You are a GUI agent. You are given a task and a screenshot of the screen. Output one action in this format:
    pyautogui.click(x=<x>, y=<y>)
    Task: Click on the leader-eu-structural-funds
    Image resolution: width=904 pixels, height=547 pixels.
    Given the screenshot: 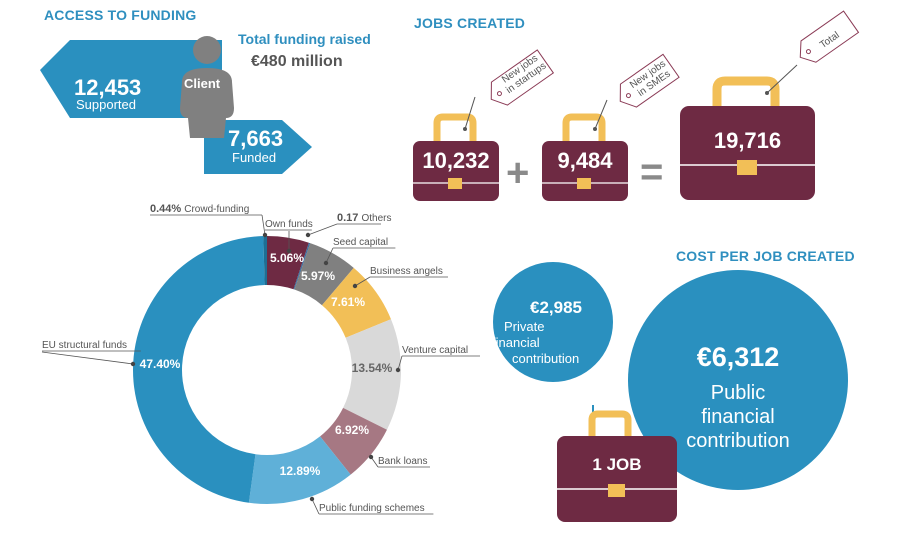 What is the action you would take?
    pyautogui.click(x=87, y=358)
    